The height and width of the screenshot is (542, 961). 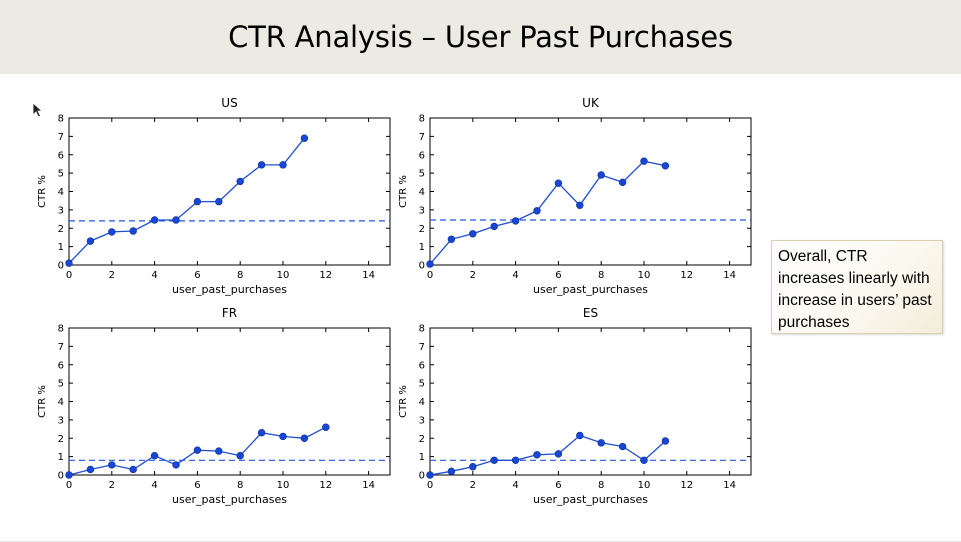 I want to click on chart-title: ES, so click(x=590, y=313).